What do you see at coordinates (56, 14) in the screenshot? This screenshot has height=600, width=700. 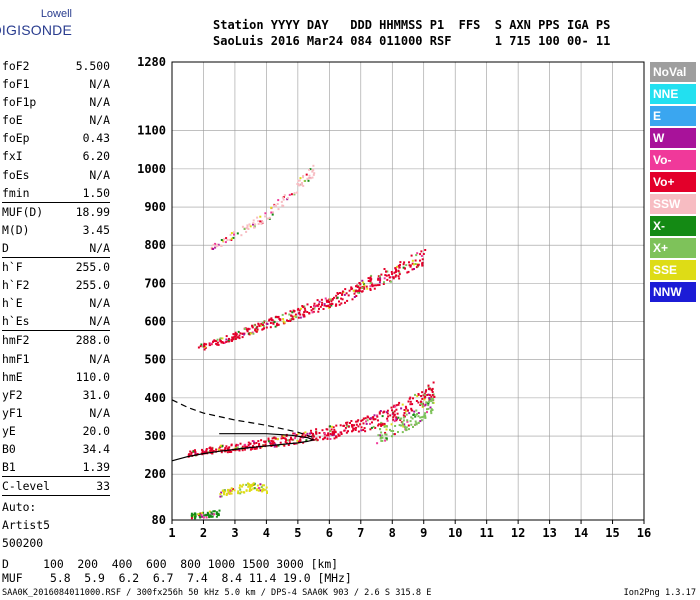 I see `logo-line1: Lowell` at bounding box center [56, 14].